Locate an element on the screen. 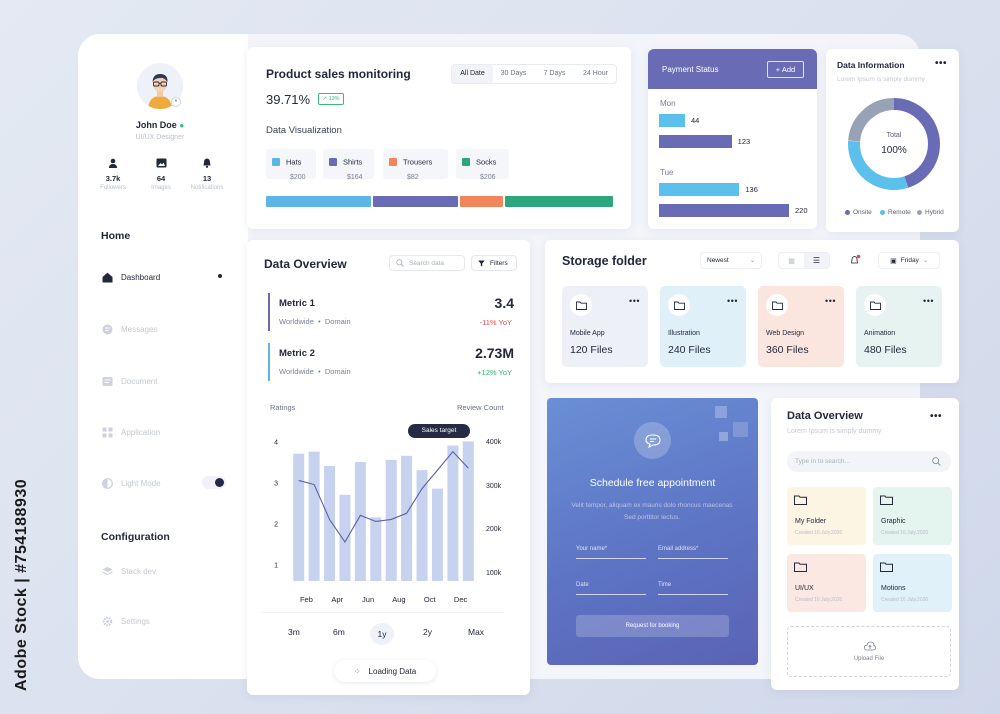 The height and width of the screenshot is (714, 1000). filter-icon is located at coordinates (481, 263).